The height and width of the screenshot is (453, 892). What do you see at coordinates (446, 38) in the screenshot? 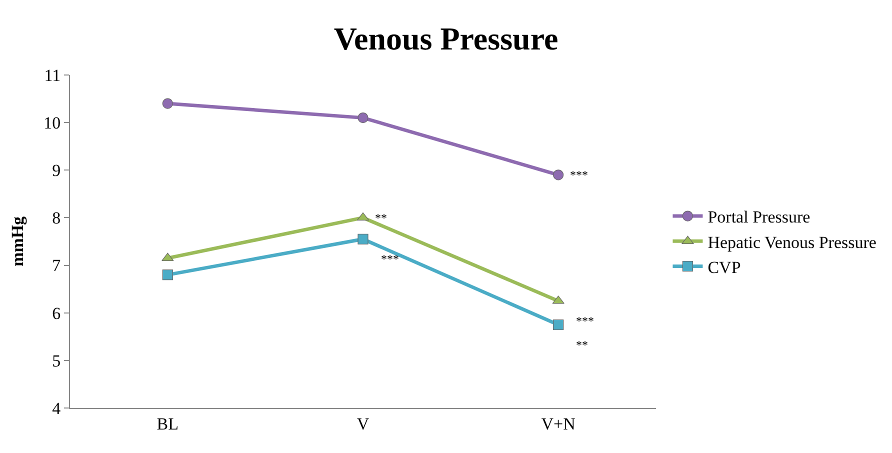
I see `chart-title: Venous Pressure` at bounding box center [446, 38].